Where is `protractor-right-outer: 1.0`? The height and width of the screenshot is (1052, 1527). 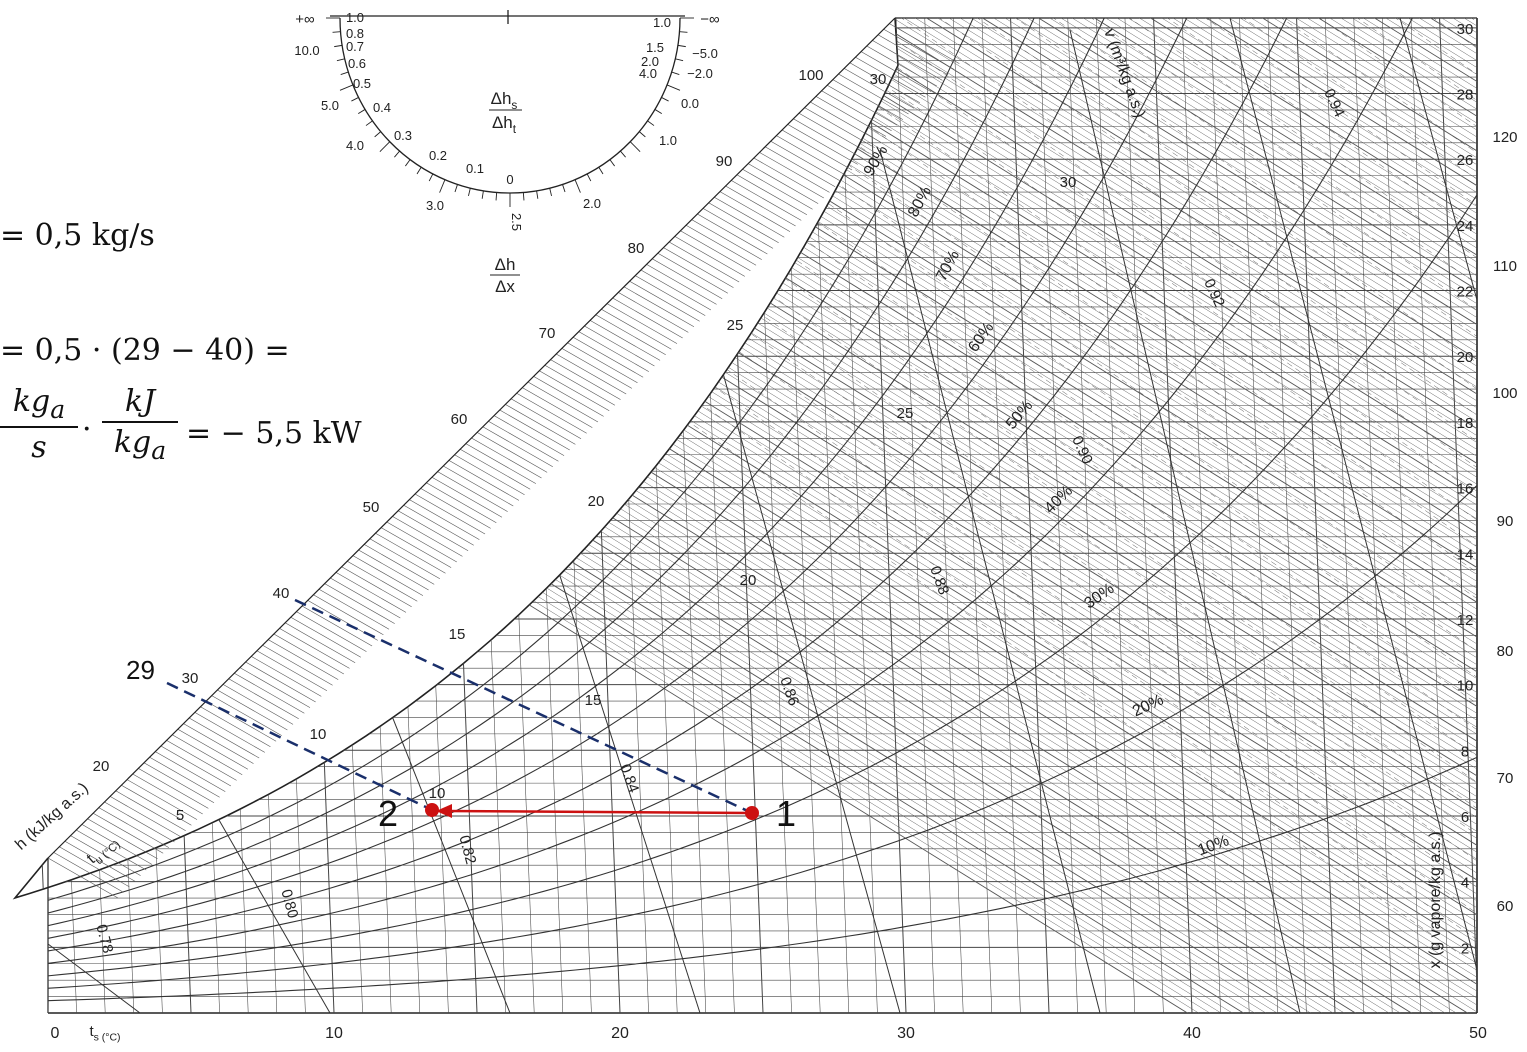
protractor-right-outer: 1.0 is located at coordinates (668, 140).